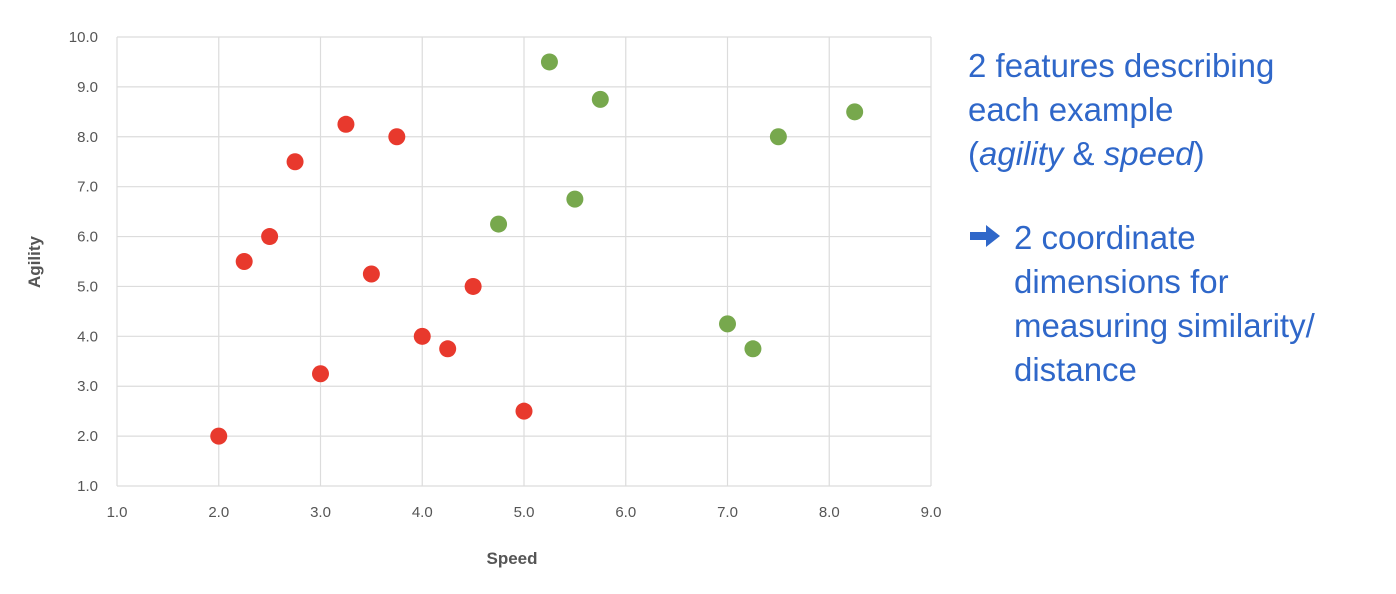 This screenshot has width=1396, height=594. What do you see at coordinates (34, 261) in the screenshot?
I see `y-axis-title: Agility` at bounding box center [34, 261].